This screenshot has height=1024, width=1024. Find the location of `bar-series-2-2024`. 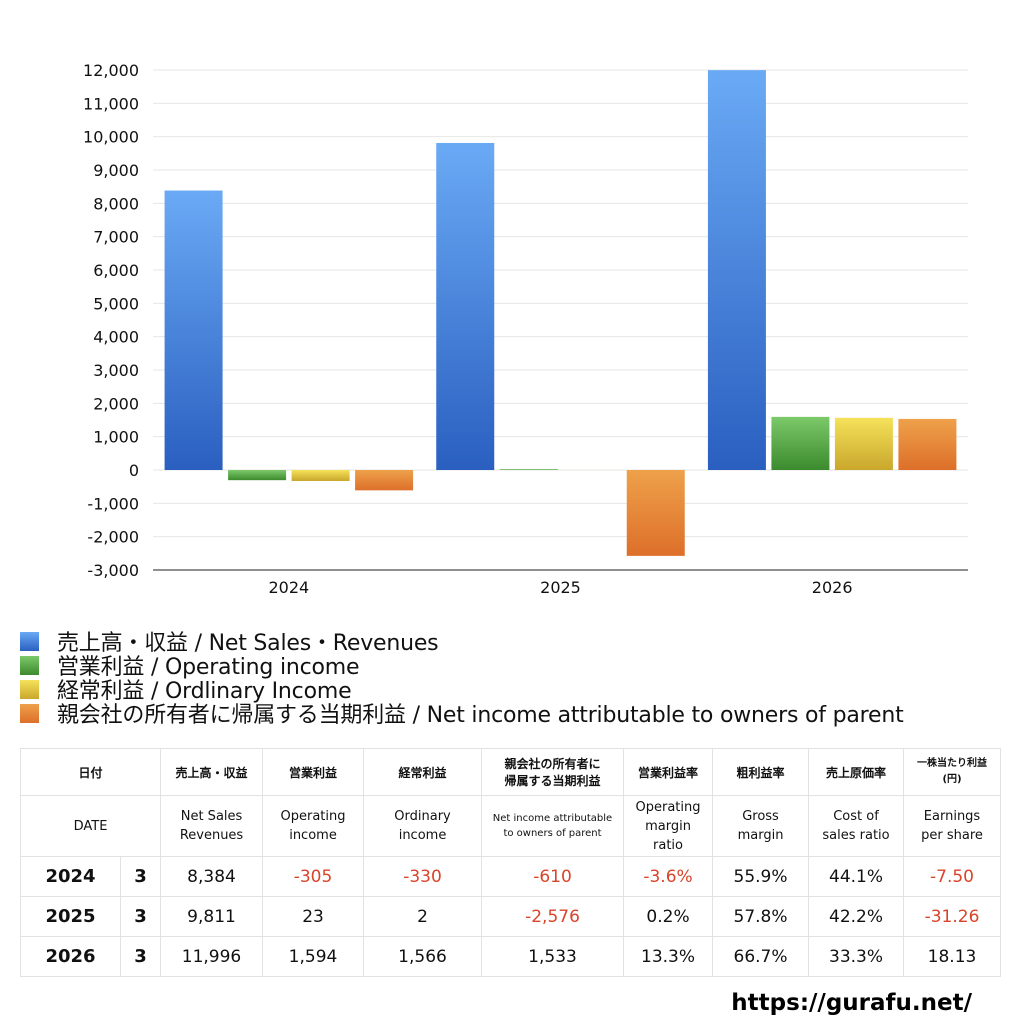

bar-series-2-2024 is located at coordinates (320, 475).